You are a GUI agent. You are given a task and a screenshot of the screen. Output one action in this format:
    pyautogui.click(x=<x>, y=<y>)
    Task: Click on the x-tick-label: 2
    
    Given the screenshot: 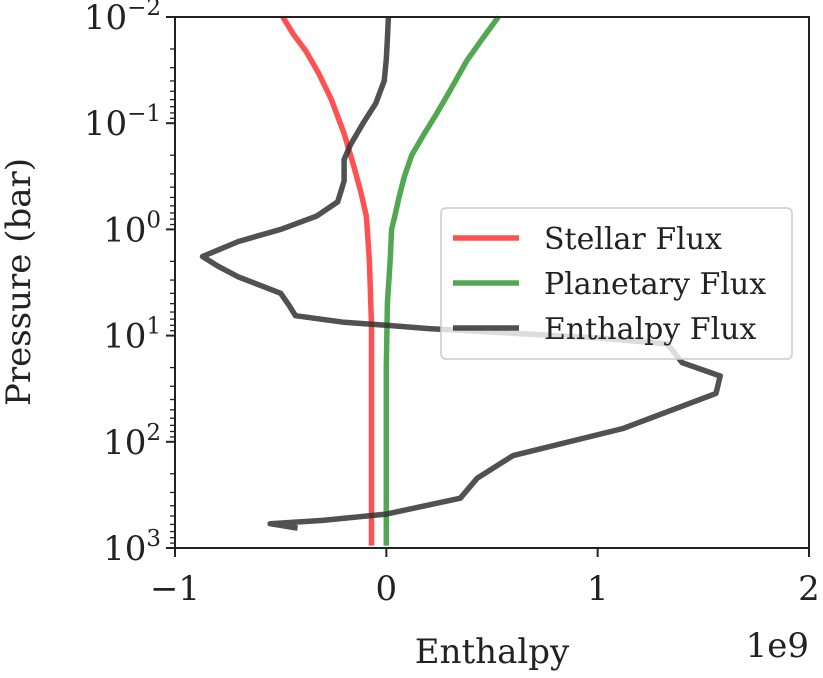 What is the action you would take?
    pyautogui.click(x=809, y=589)
    